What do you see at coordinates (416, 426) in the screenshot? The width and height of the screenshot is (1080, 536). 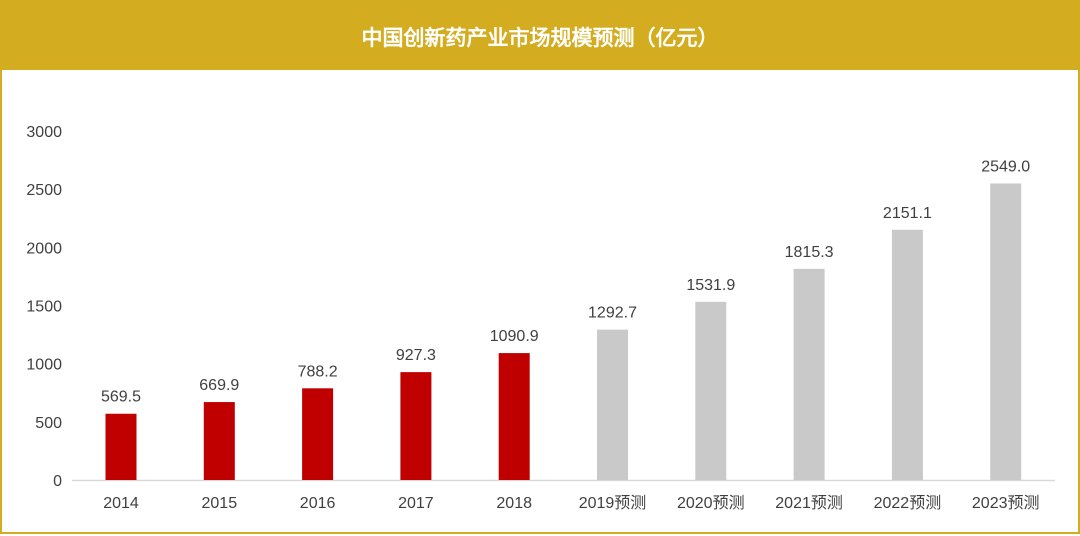 I see `bar-2017` at bounding box center [416, 426].